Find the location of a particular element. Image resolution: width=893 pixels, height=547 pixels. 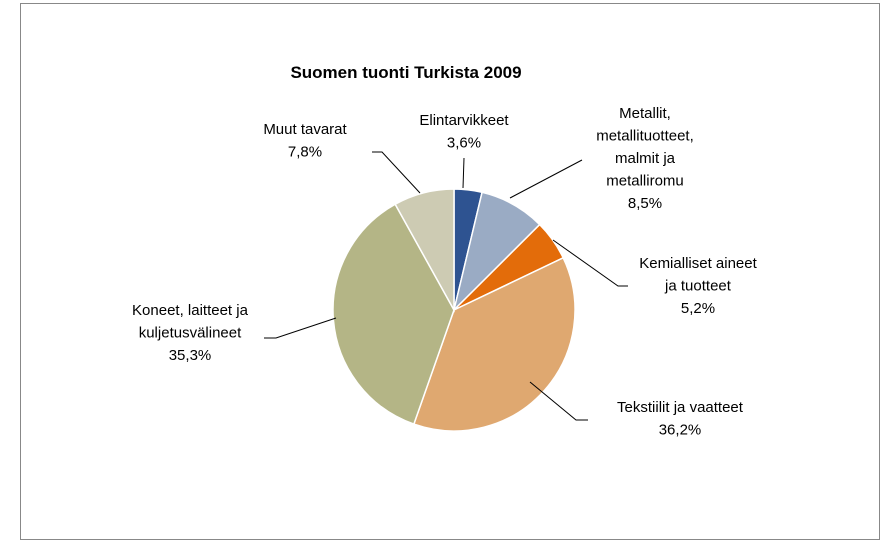

data-label: Kemialliset aineet ja tuotteet 5,2% is located at coordinates (698, 286).